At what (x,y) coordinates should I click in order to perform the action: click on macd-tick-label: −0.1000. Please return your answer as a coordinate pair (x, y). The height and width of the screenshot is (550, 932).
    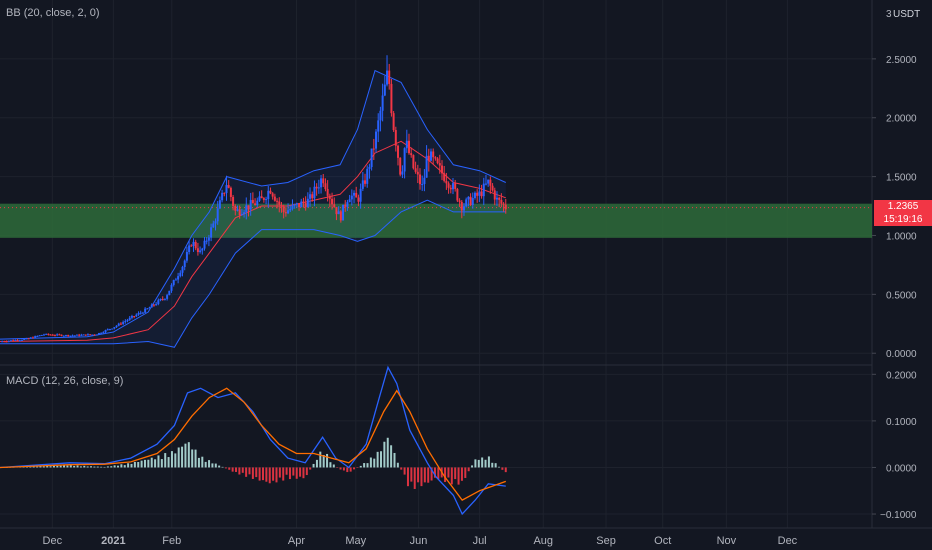
    Looking at the image, I should click on (898, 515).